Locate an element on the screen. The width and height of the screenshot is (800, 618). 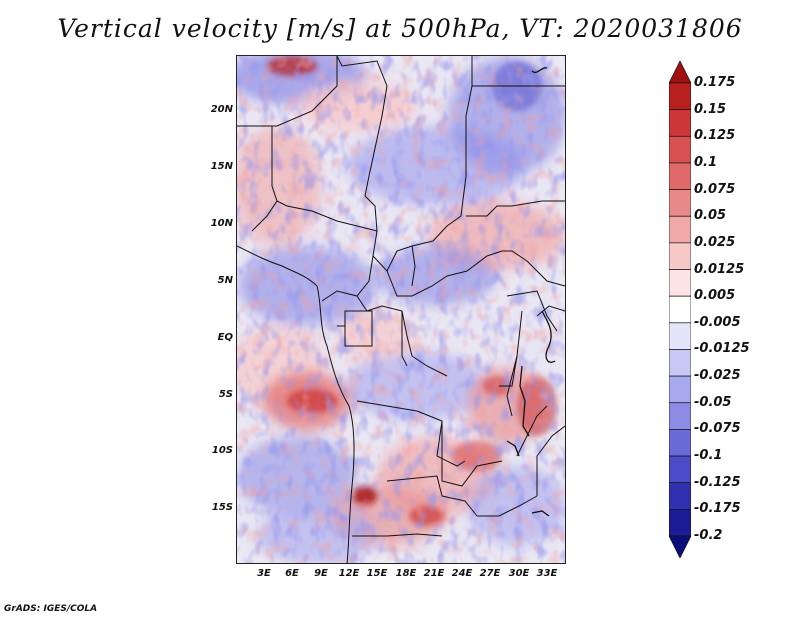
lon-tick-label: 27E is located at coordinates (490, 573).